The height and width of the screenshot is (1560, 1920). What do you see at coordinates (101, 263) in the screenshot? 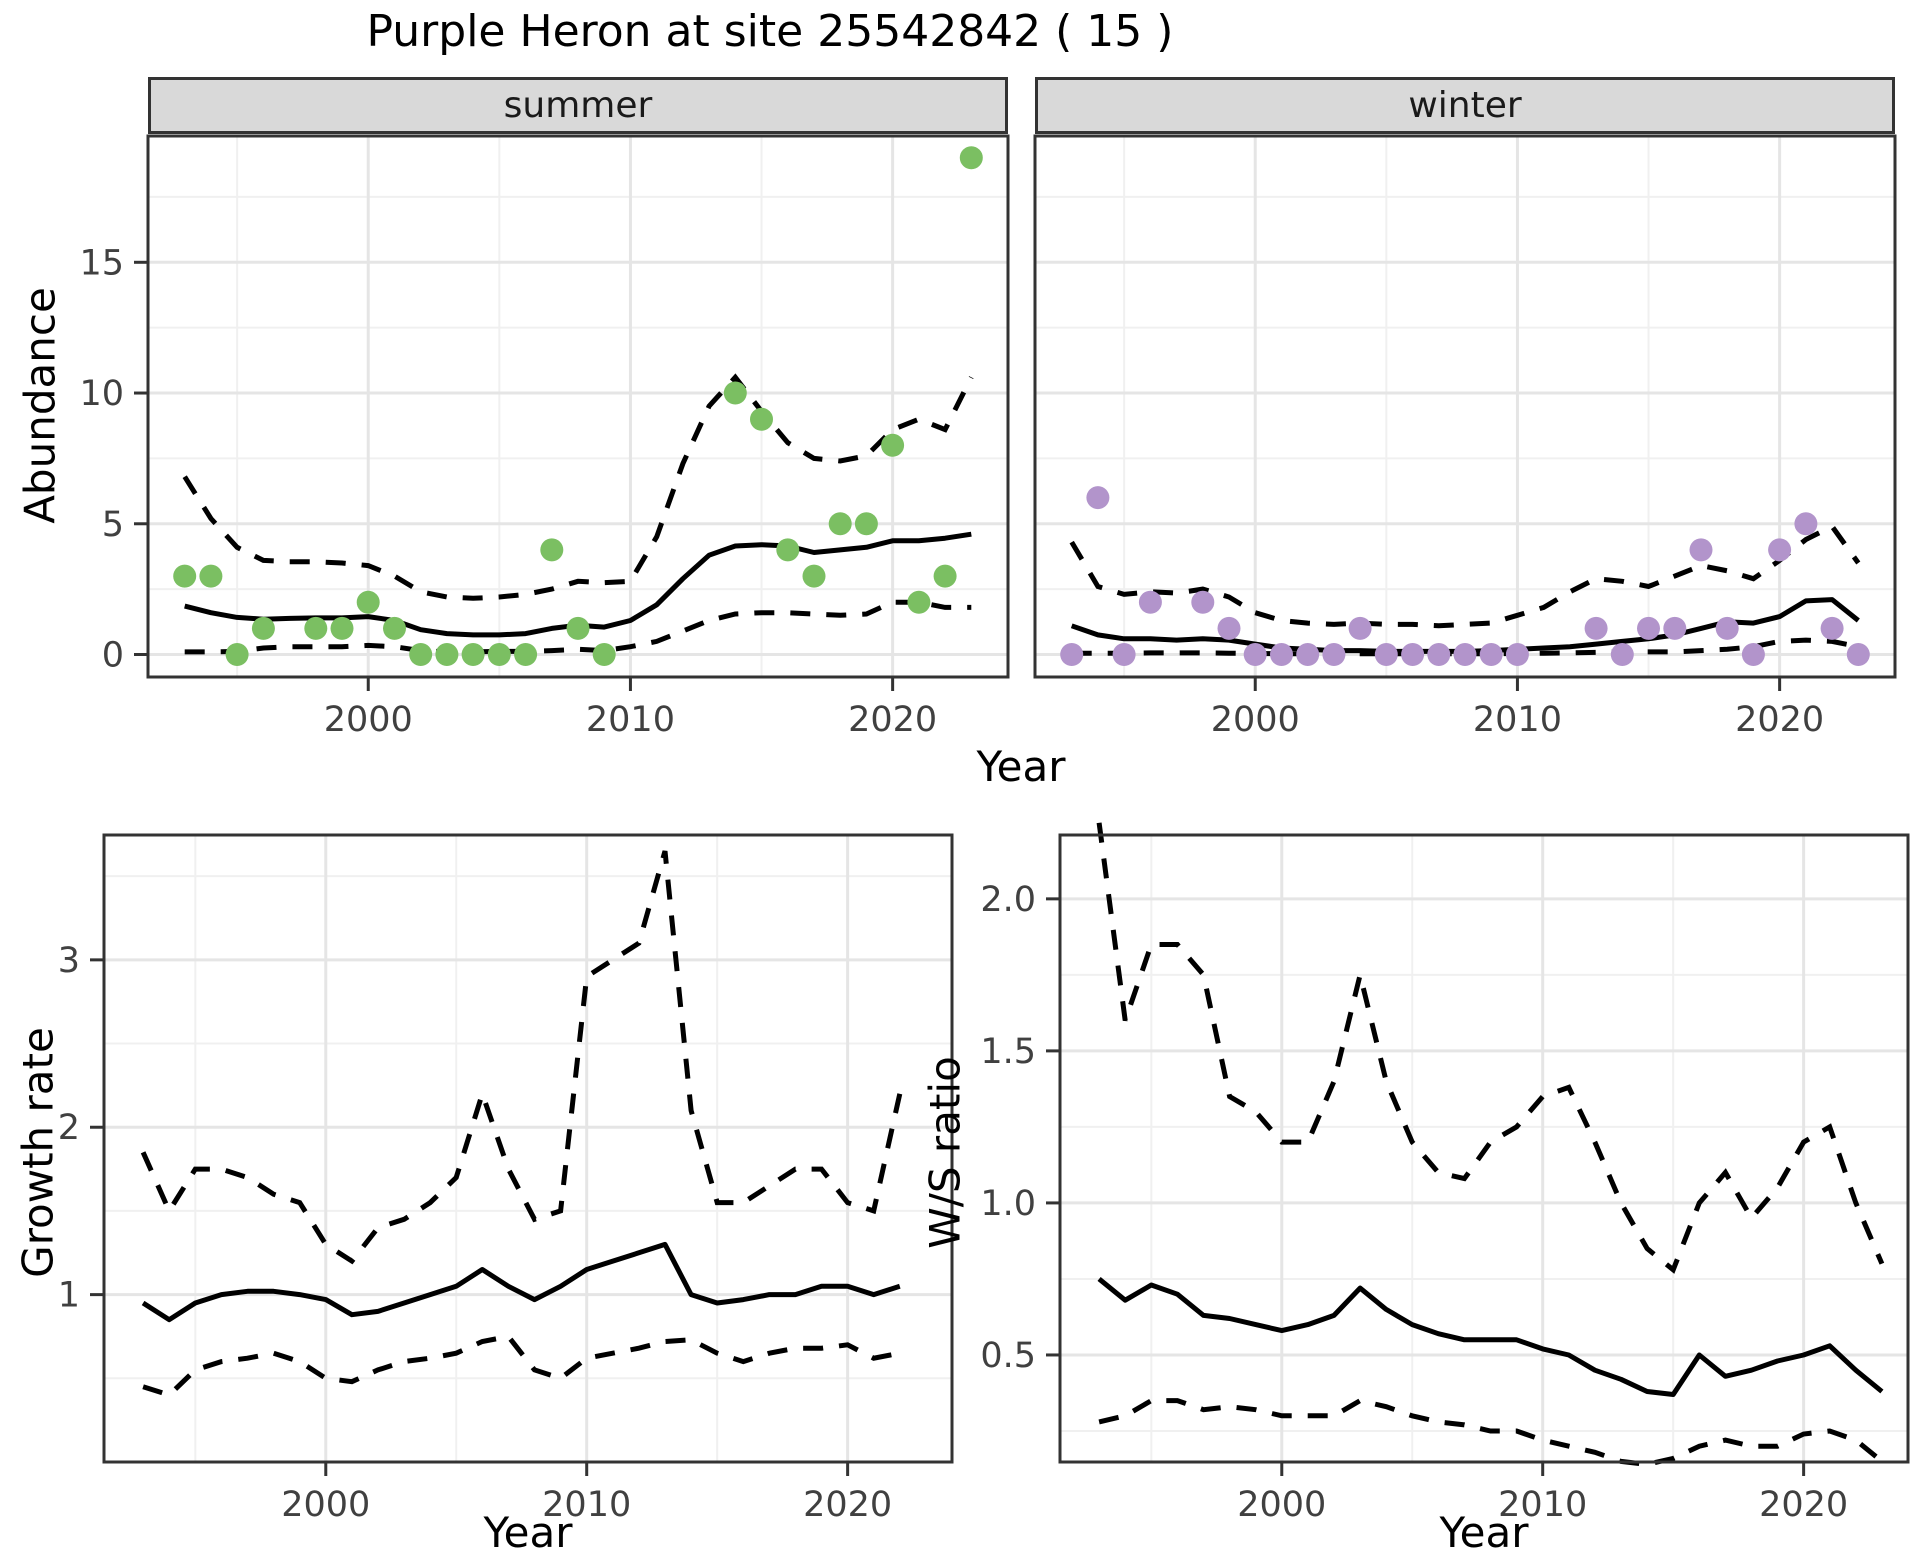
I see `y-tick-label: 15` at bounding box center [101, 263].